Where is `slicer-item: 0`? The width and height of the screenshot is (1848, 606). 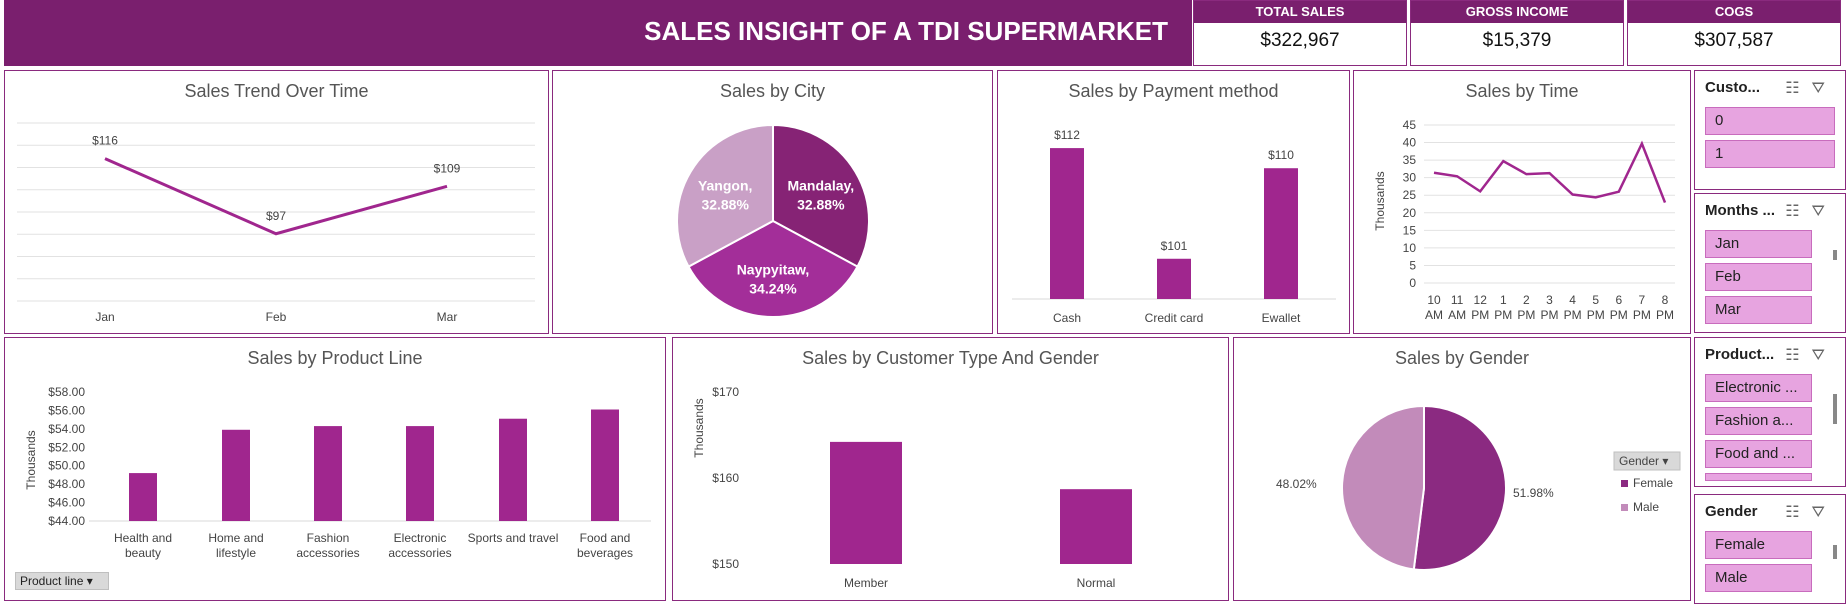
slicer-item: 0 is located at coordinates (1770, 121).